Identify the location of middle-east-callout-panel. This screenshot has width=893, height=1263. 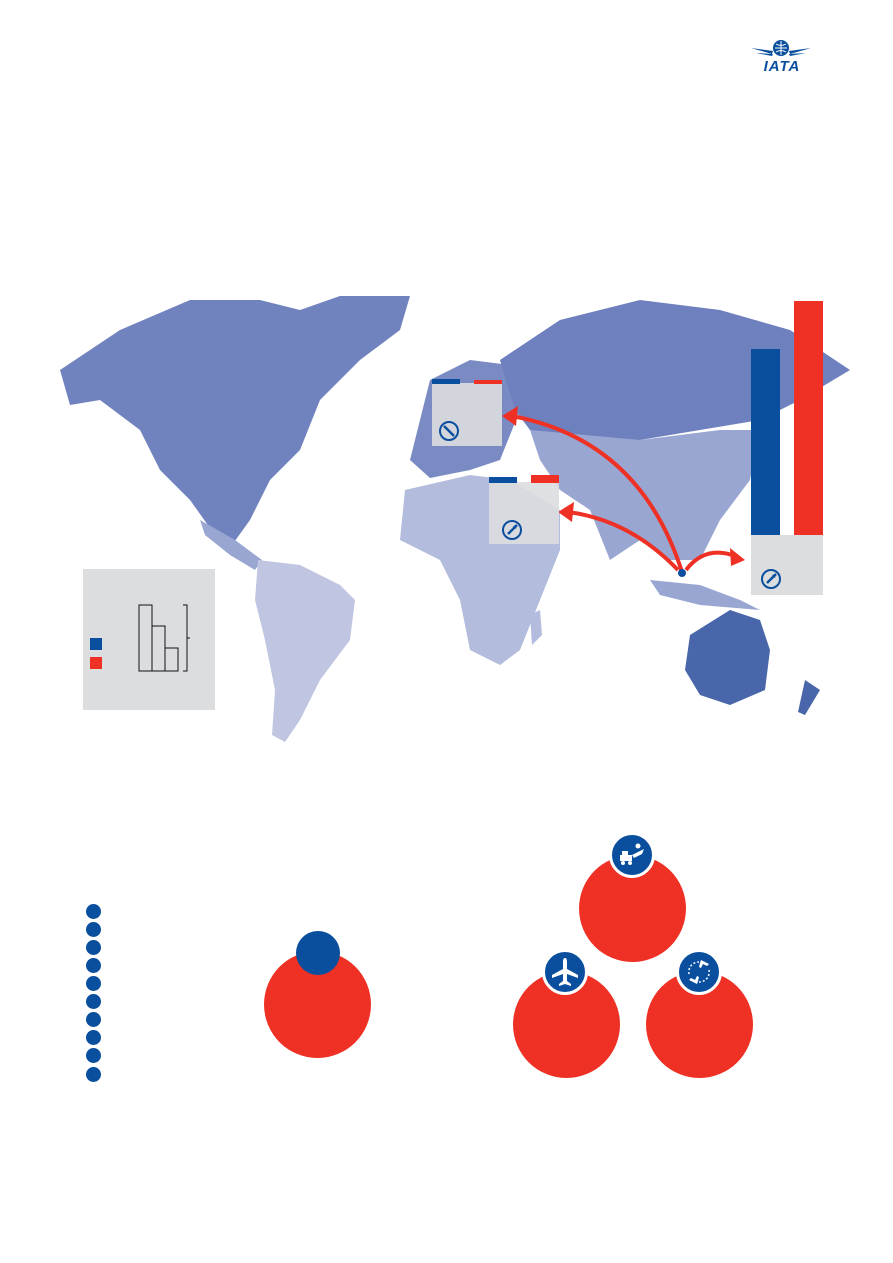
(524, 513).